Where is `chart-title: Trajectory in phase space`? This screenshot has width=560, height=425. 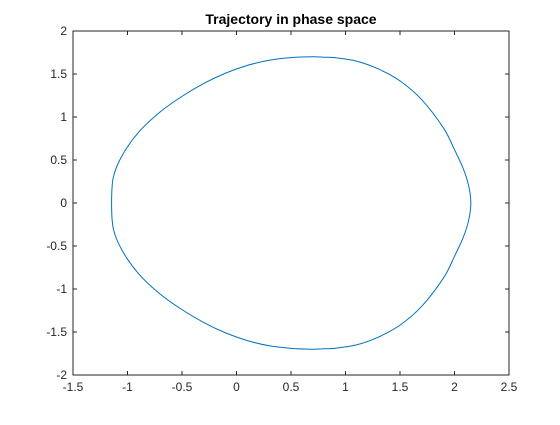
chart-title: Trajectory in phase space is located at coordinates (290, 19).